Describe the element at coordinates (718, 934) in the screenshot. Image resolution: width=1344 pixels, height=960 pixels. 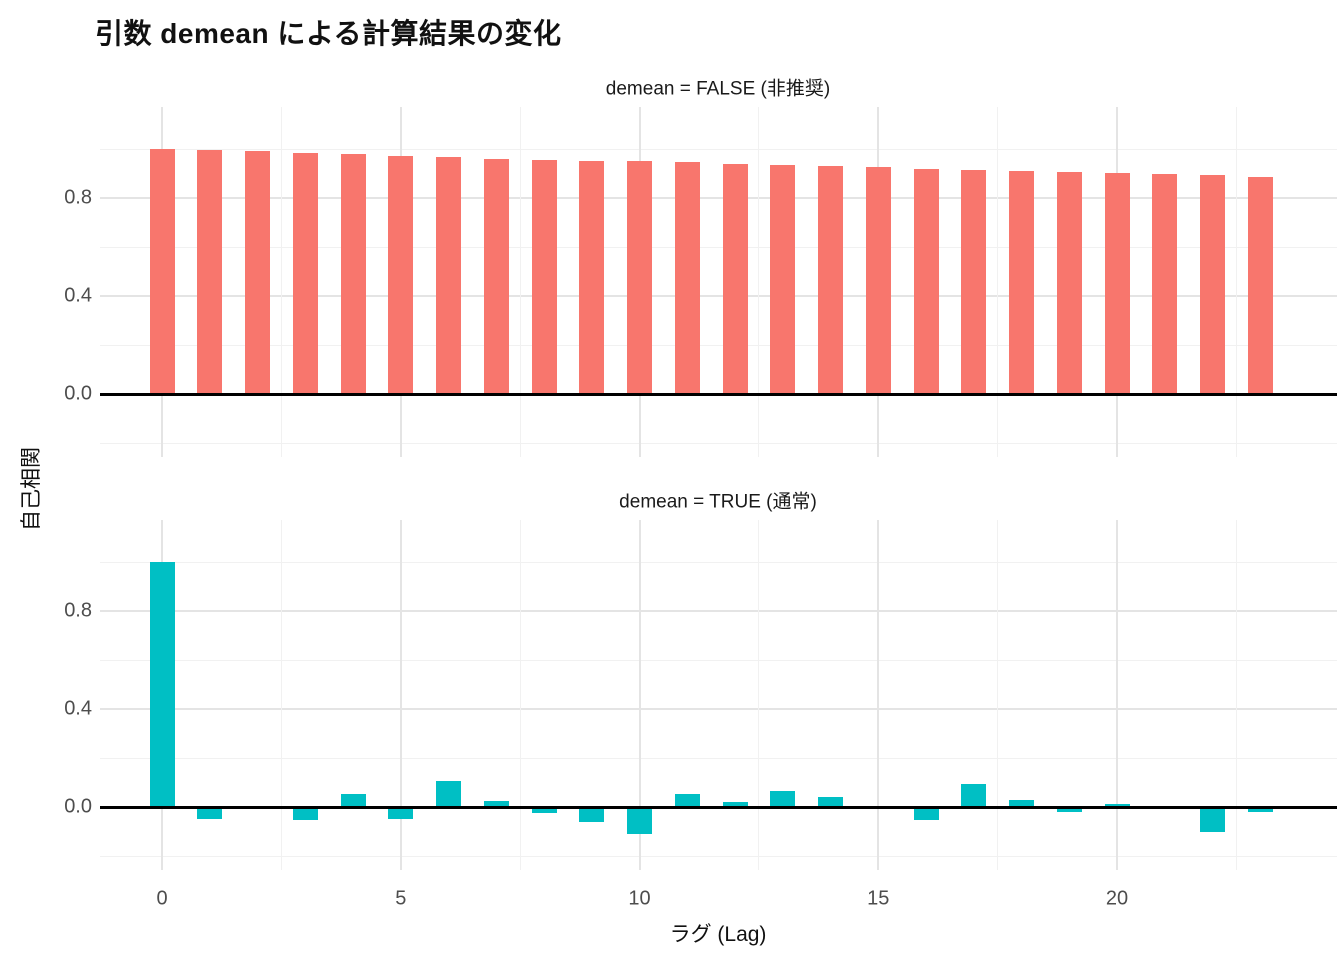
I see `x-axis-title: ラグ (Lag)` at that location.